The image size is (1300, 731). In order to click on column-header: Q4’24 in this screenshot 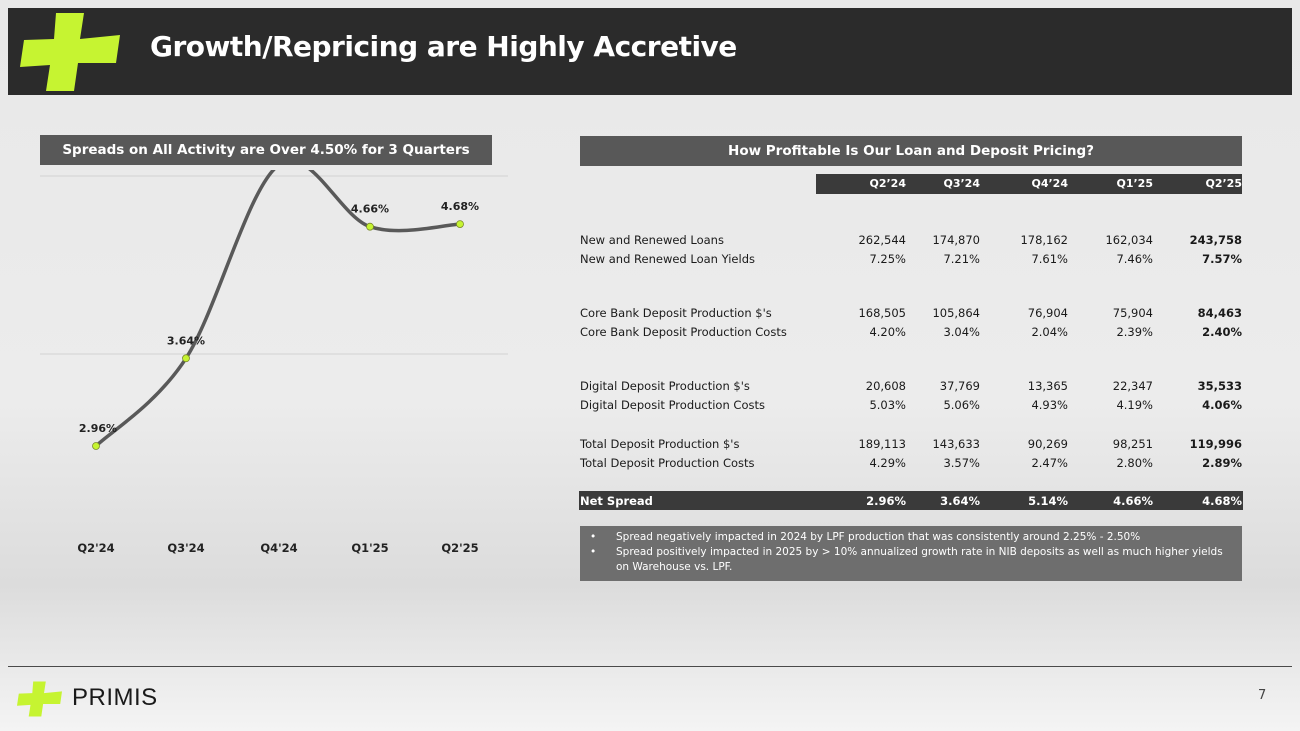, I will do `click(1050, 183)`.